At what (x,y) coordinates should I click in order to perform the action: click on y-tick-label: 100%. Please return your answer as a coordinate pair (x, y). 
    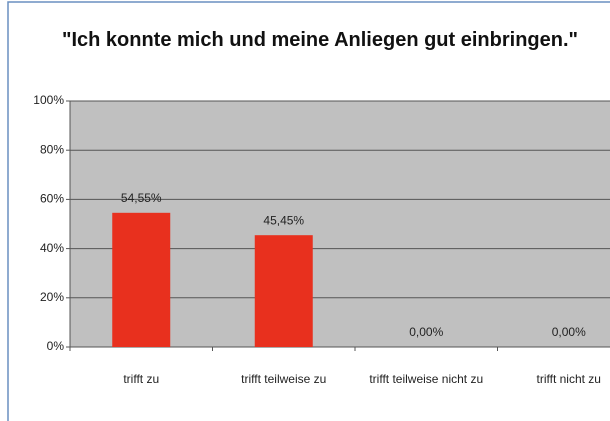
    Looking at the image, I should click on (48, 100).